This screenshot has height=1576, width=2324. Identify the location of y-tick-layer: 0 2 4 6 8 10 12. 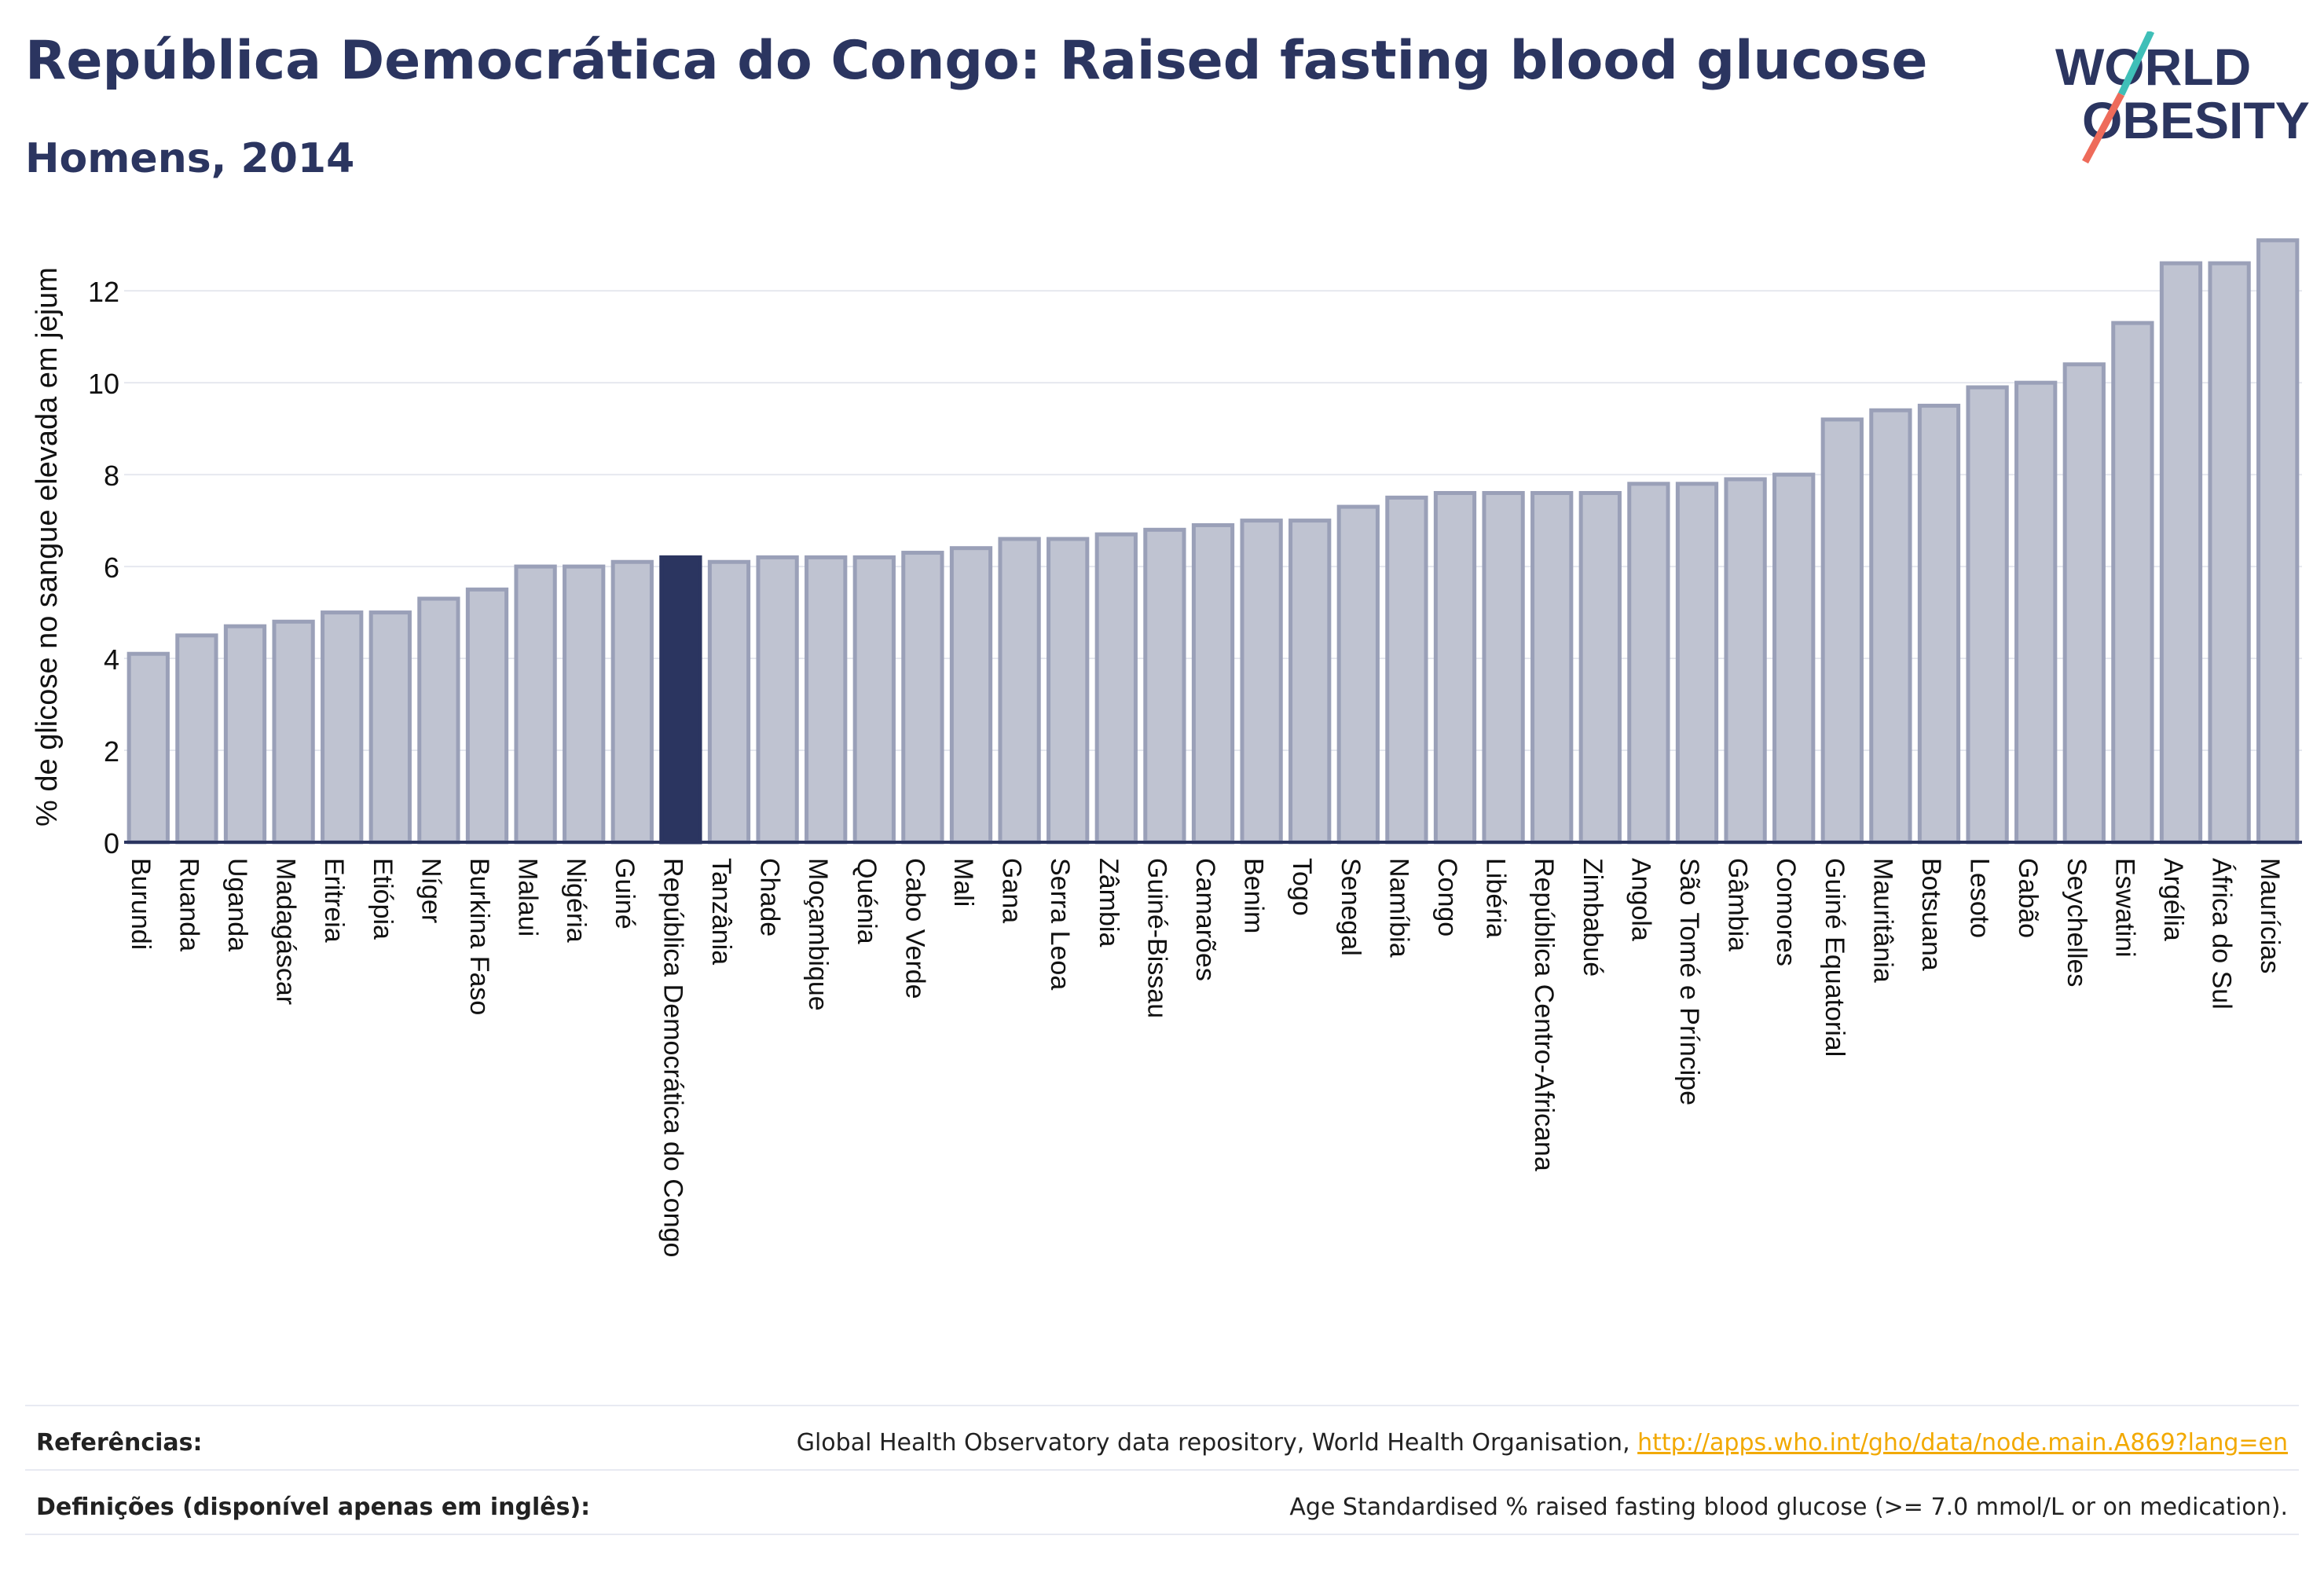
(103, 567).